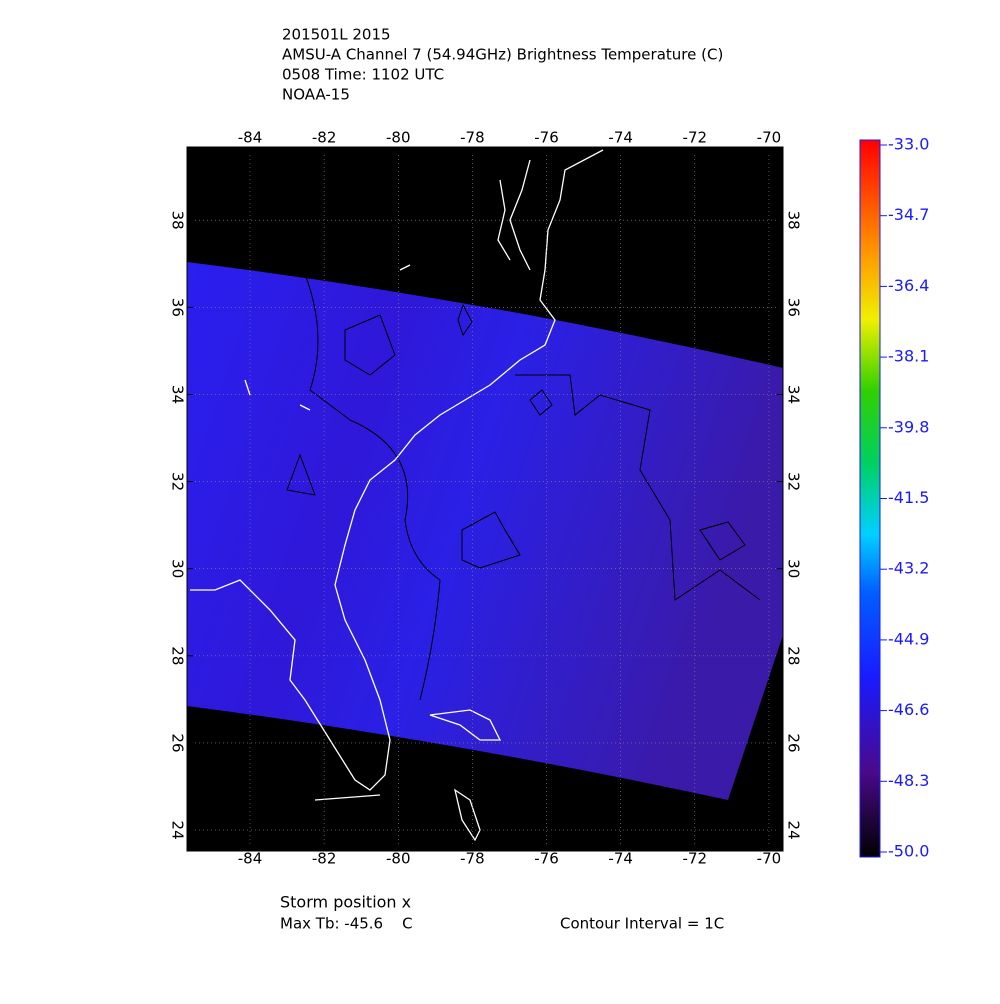 Image resolution: width=1000 pixels, height=1004 pixels. What do you see at coordinates (908, 426) in the screenshot?
I see `colorbar-tick-label: -39.8` at bounding box center [908, 426].